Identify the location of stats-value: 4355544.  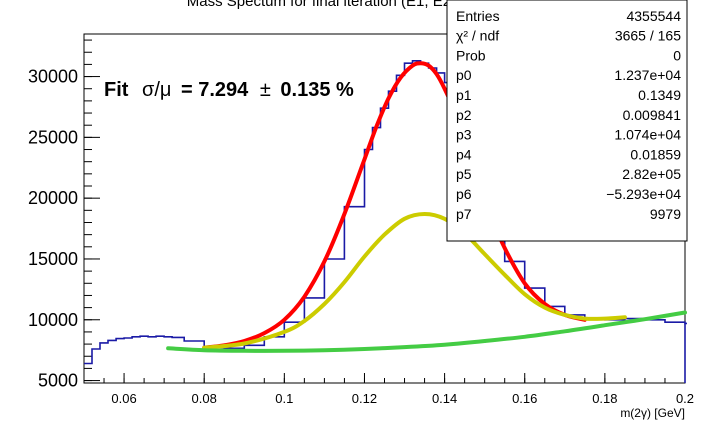
(653, 16).